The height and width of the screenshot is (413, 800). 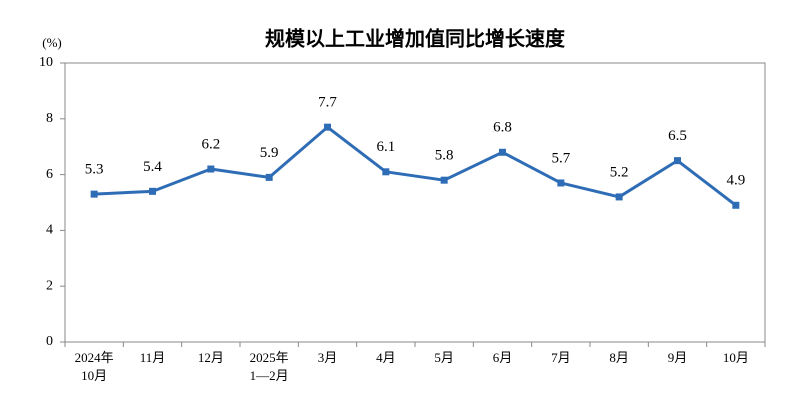 What do you see at coordinates (49, 174) in the screenshot?
I see `y-tick-label: 6` at bounding box center [49, 174].